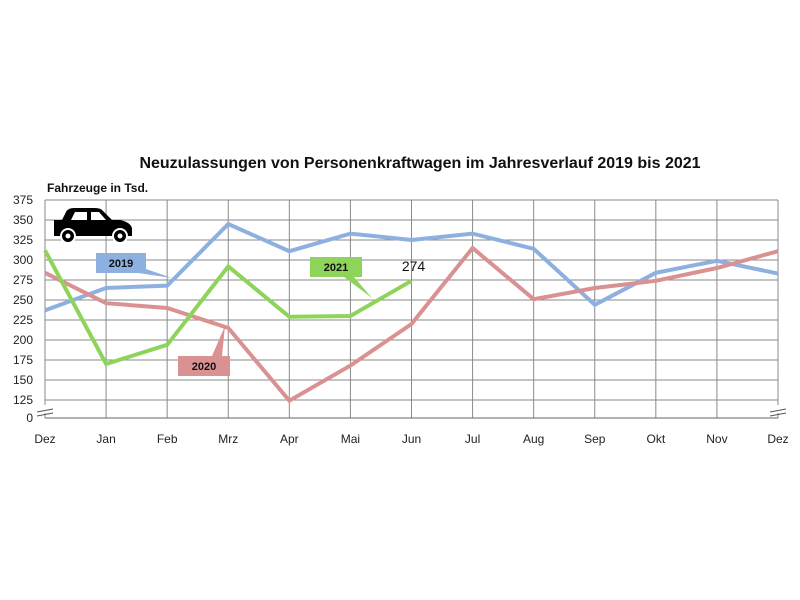 The image size is (800, 600). I want to click on series-line-2019, so click(411, 267).